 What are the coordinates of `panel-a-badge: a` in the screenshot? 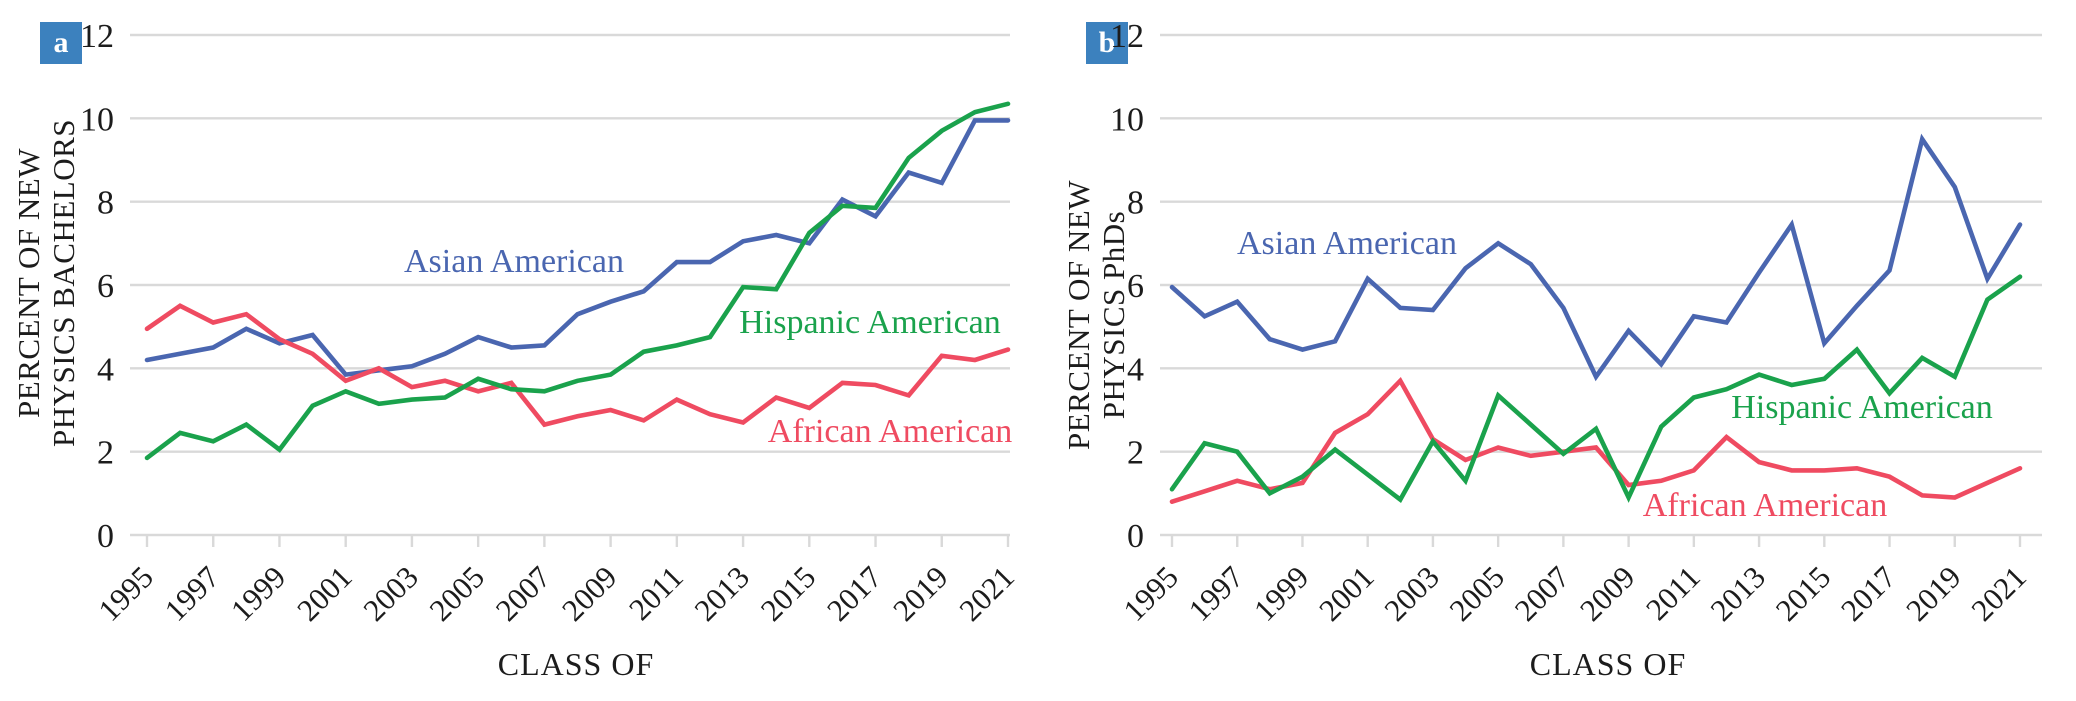 It's located at (61, 43).